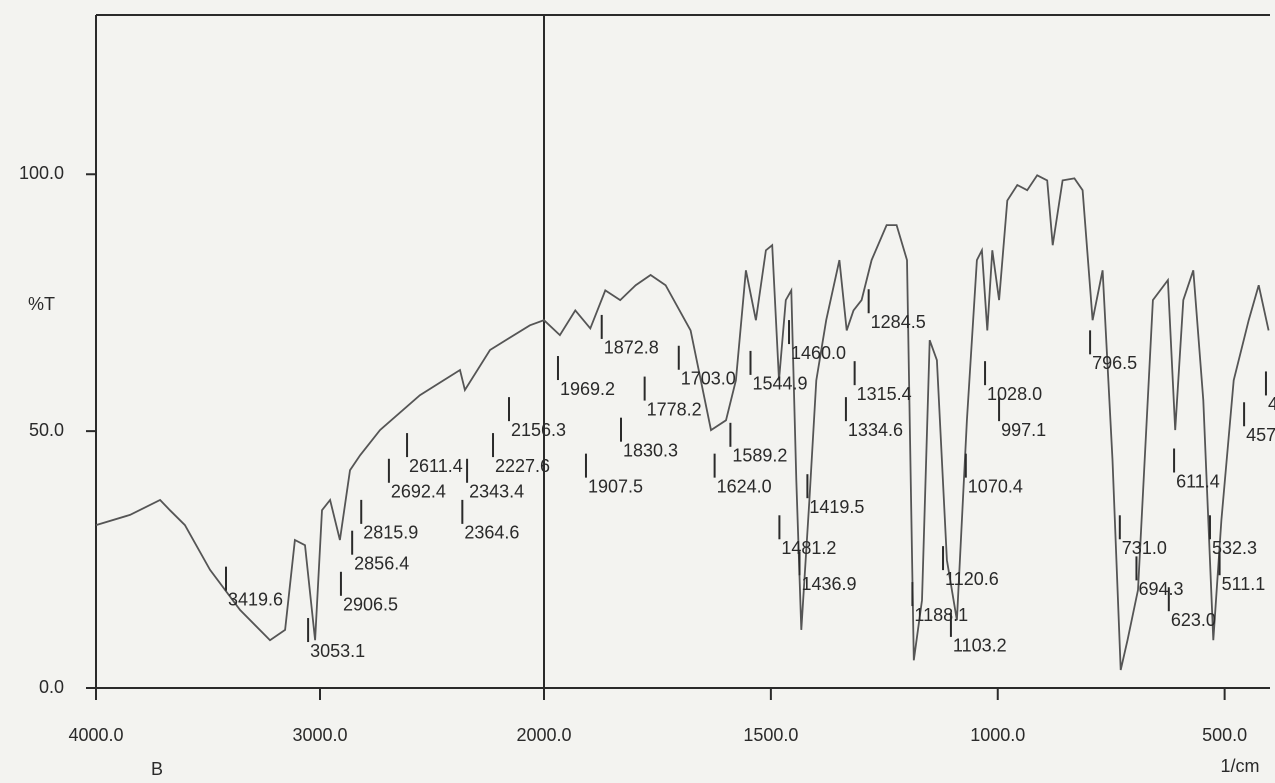  What do you see at coordinates (436, 466) in the screenshot?
I see `peak-label: 2611.4` at bounding box center [436, 466].